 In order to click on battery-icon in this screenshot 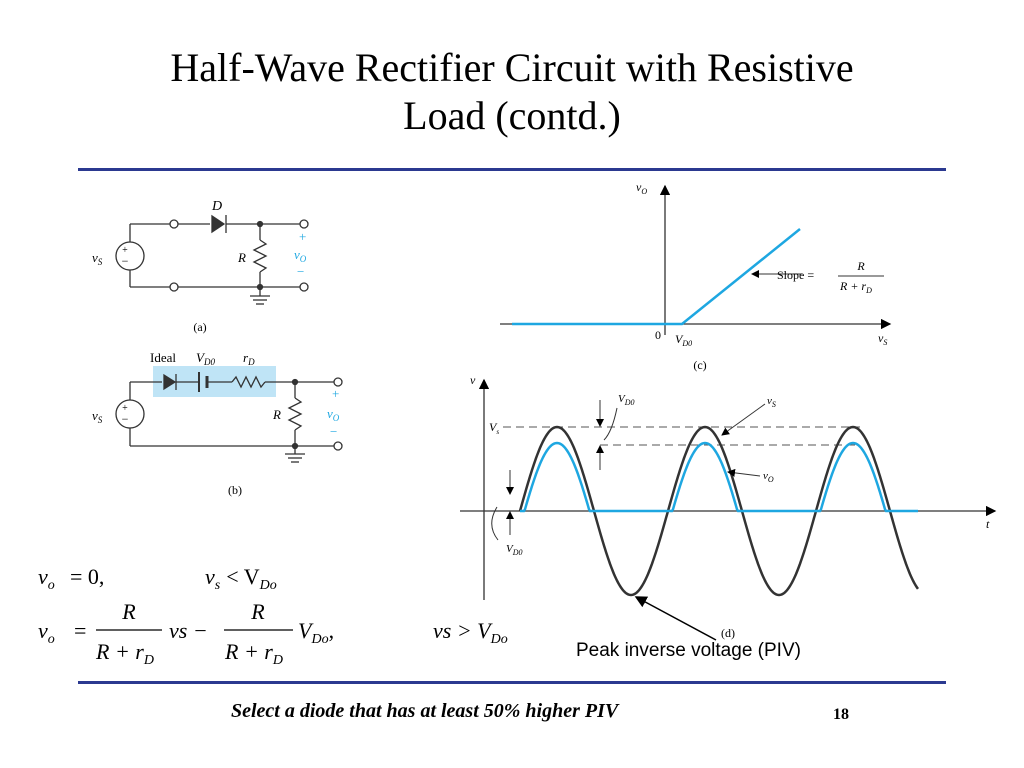, I will do `click(203, 382)`.